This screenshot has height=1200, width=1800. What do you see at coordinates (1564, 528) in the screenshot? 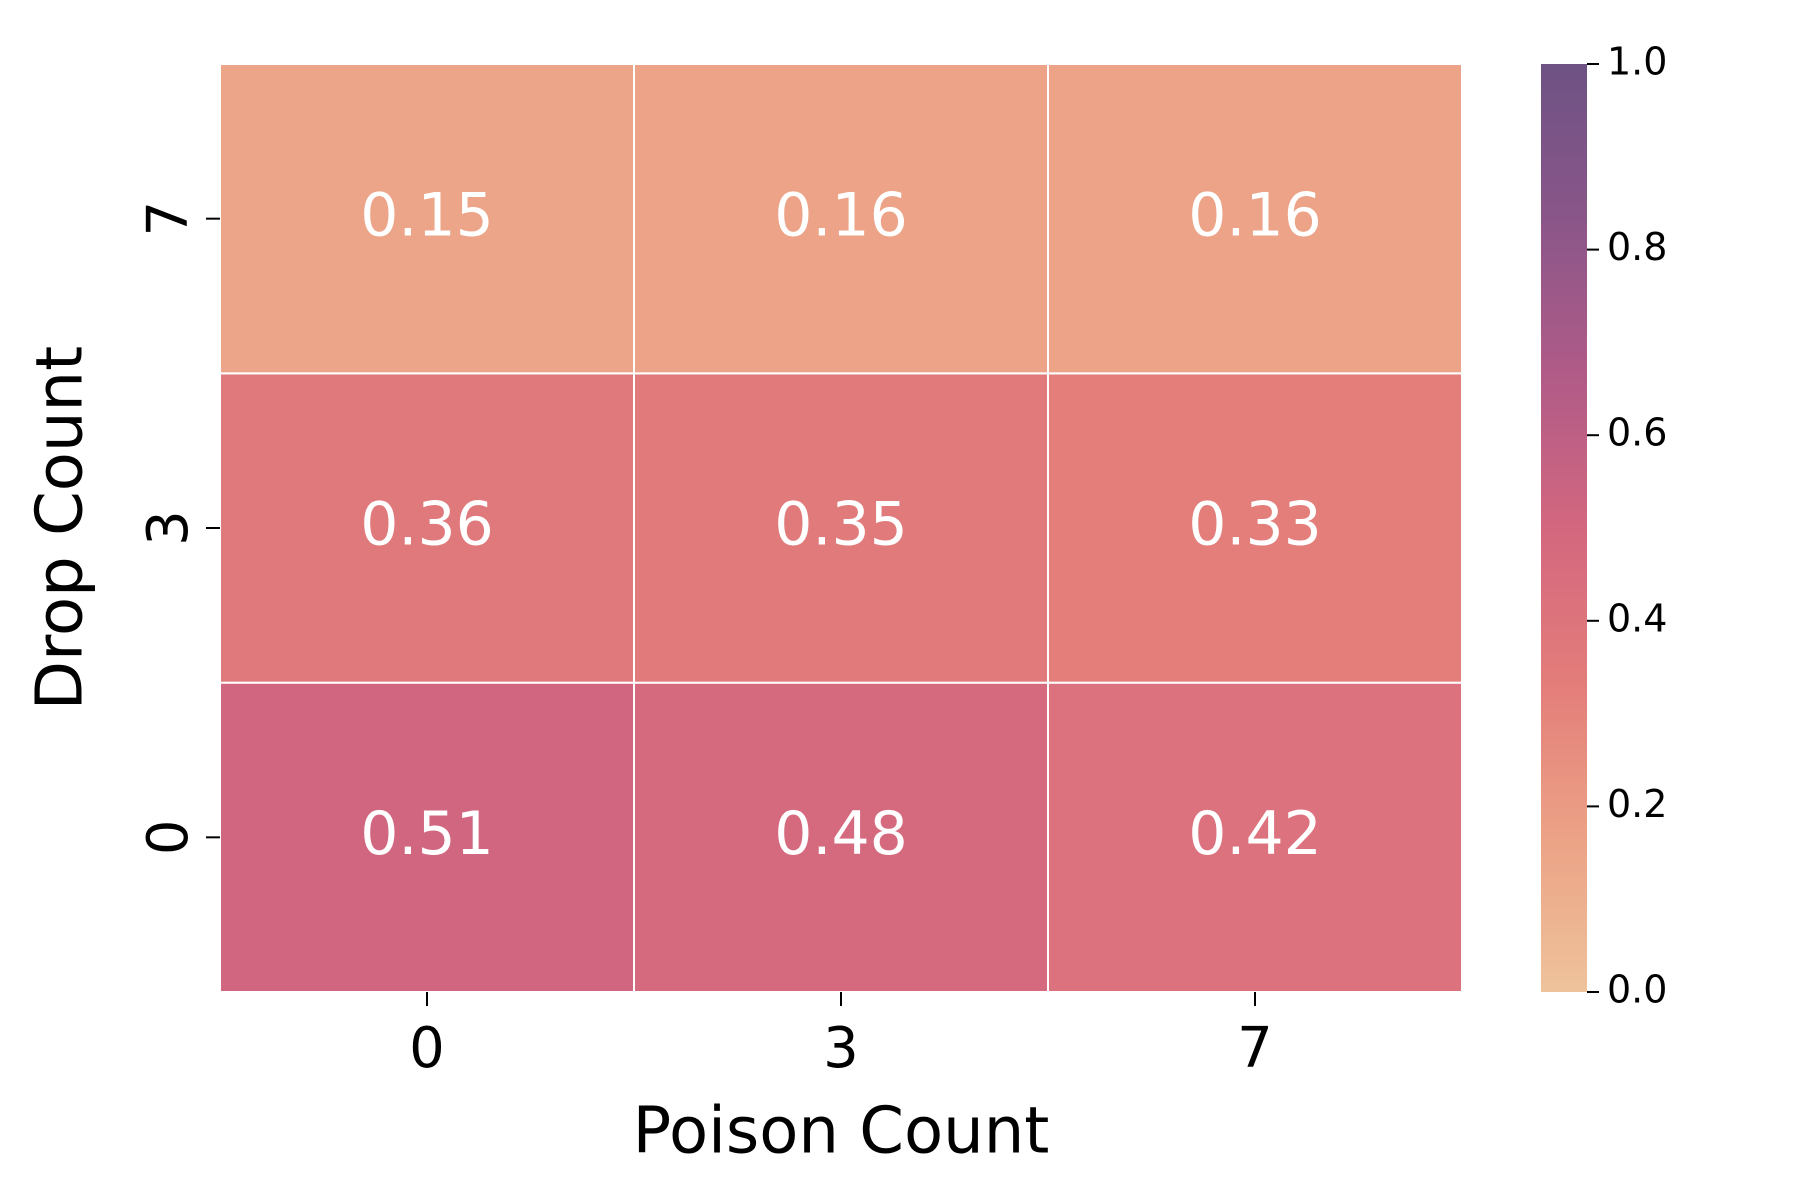
I see `colorbar` at bounding box center [1564, 528].